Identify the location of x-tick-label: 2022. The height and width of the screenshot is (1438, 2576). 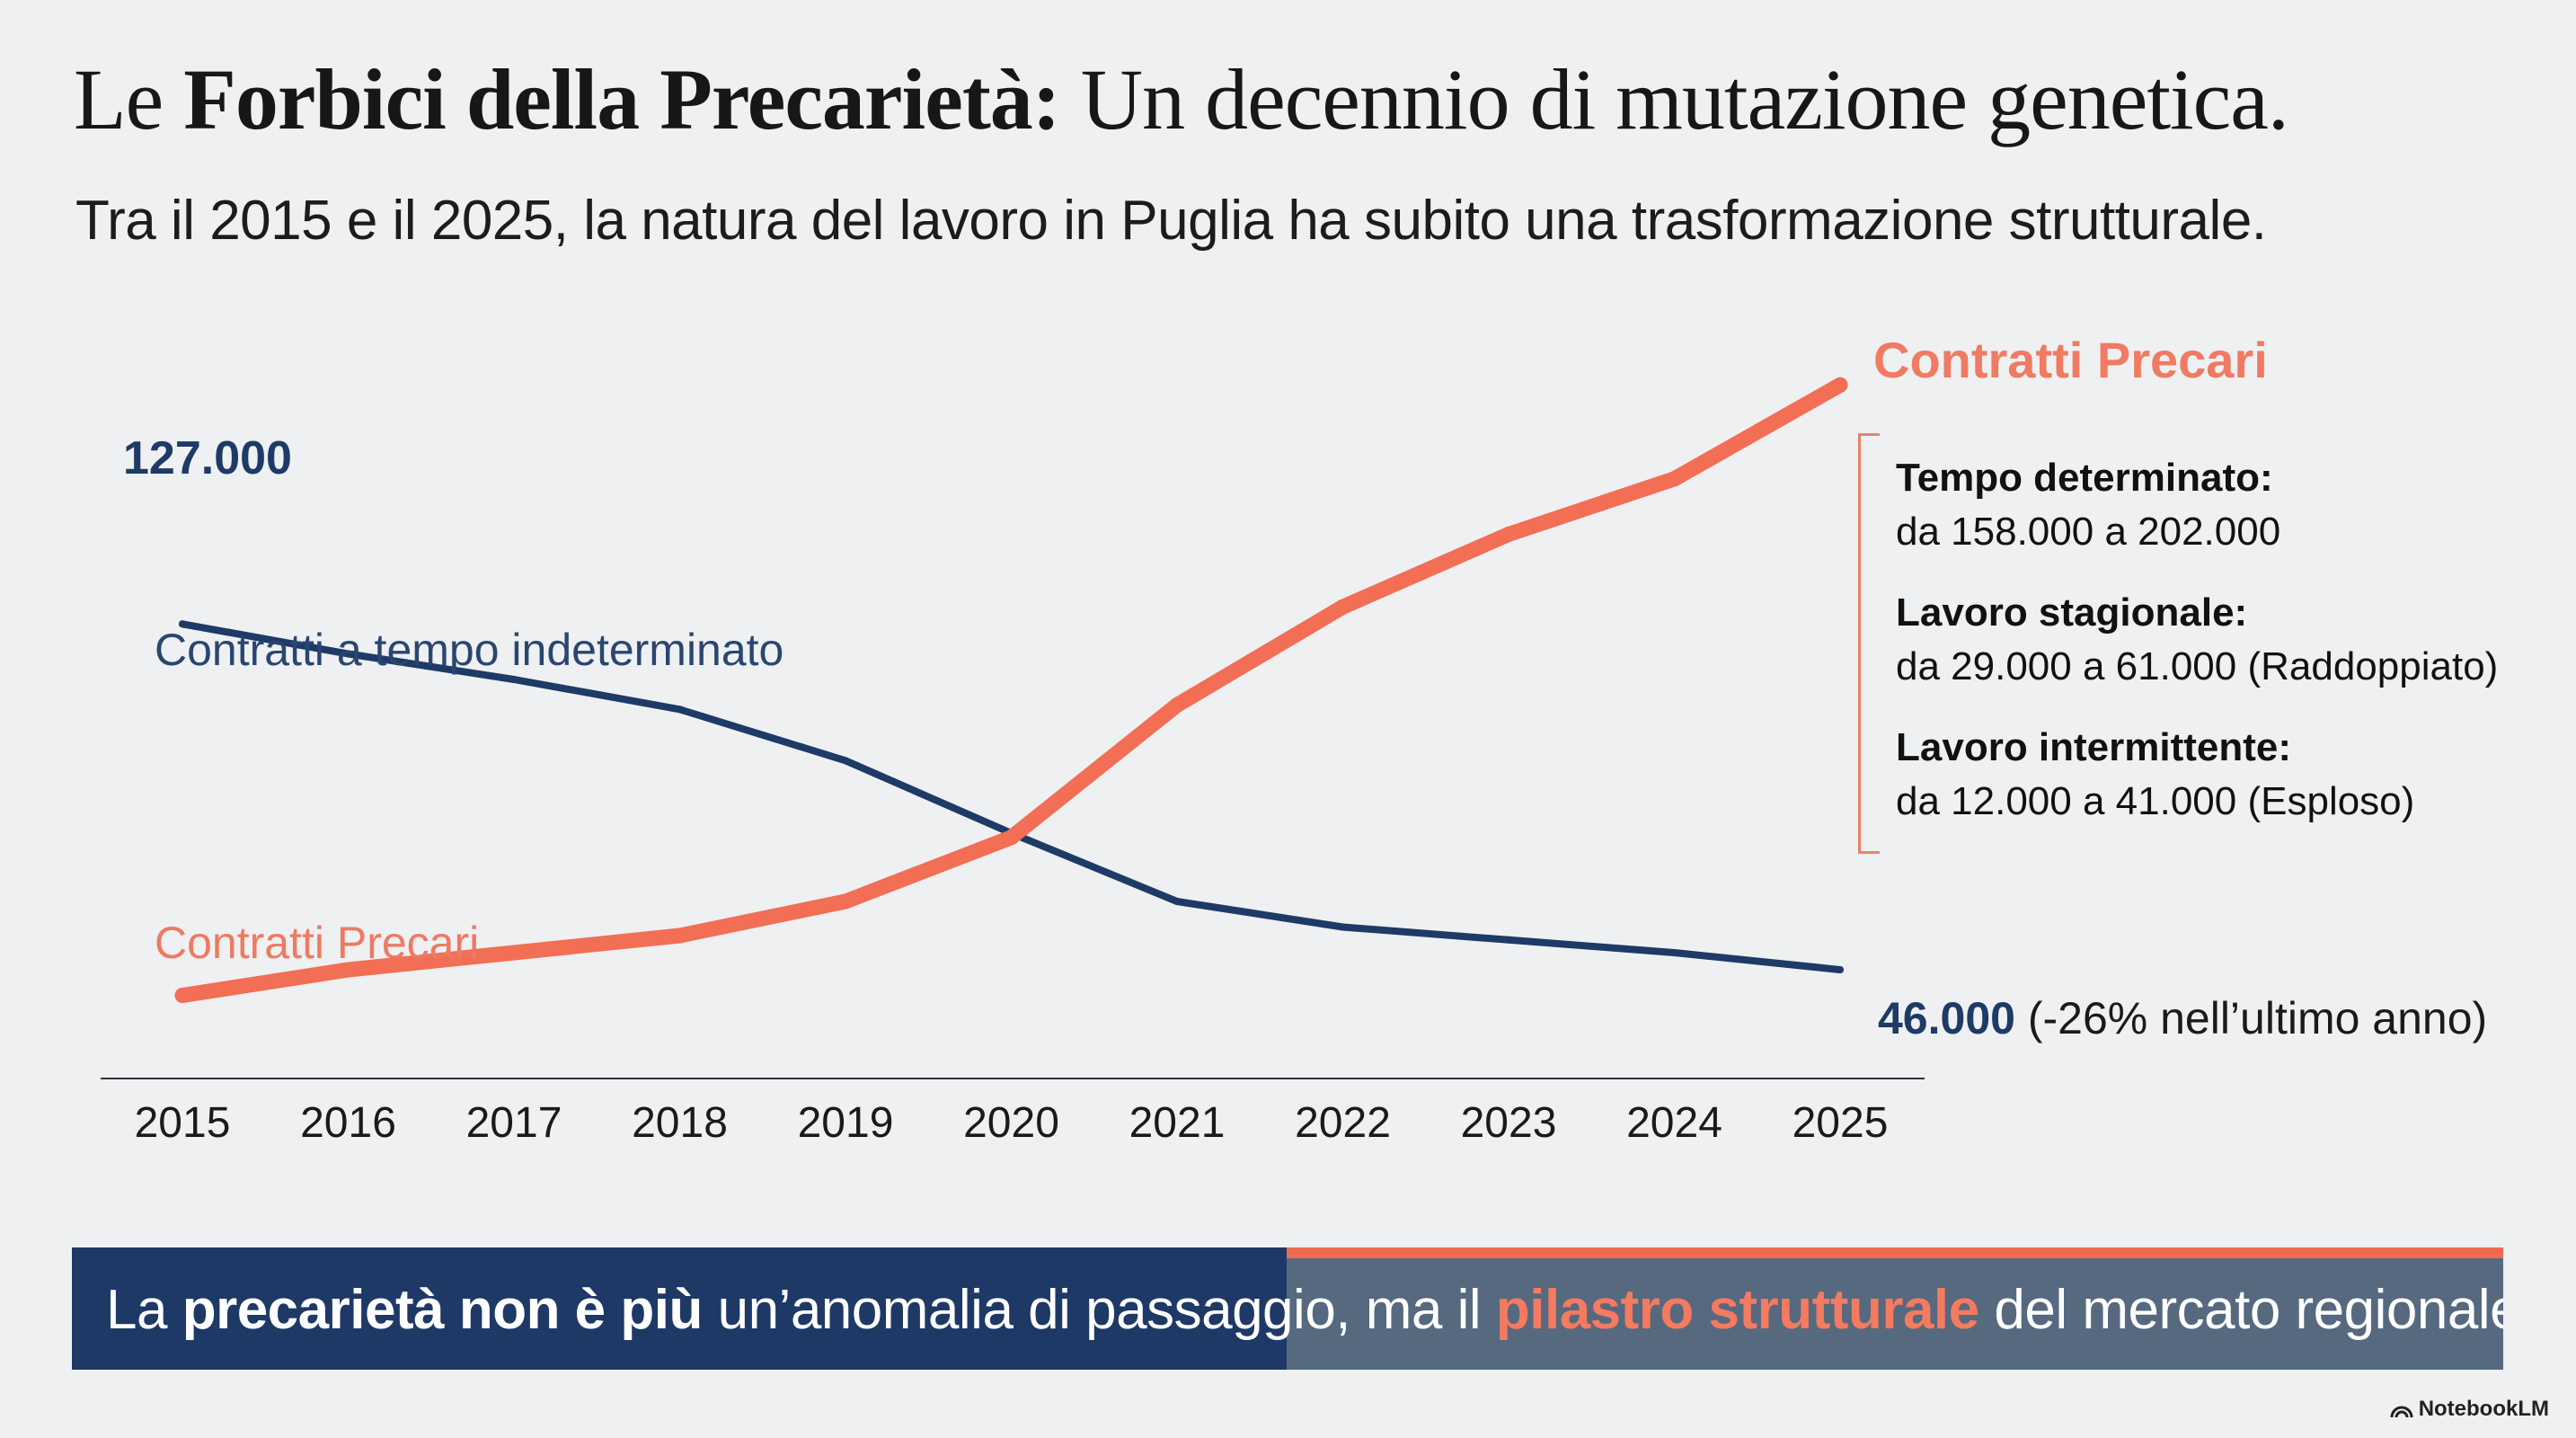
(1343, 1123).